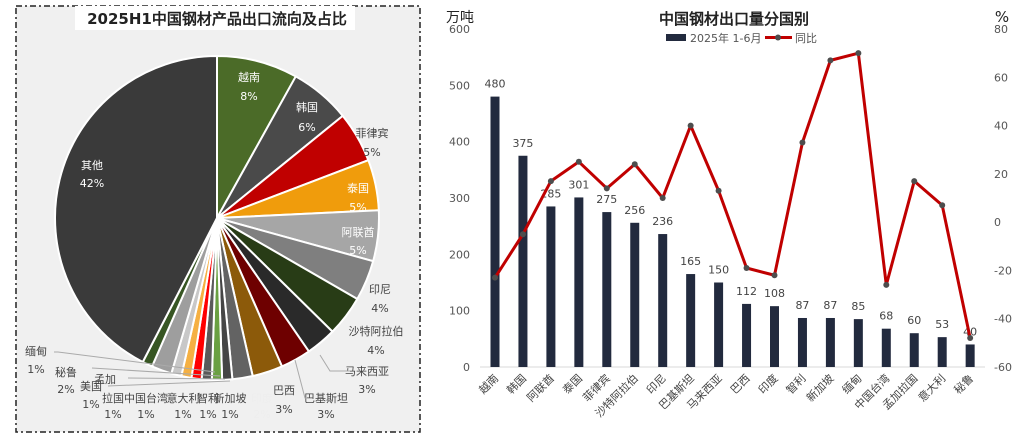 This screenshot has height=437, width=1024. I want to click on bar-value-label: 480, so click(495, 84).